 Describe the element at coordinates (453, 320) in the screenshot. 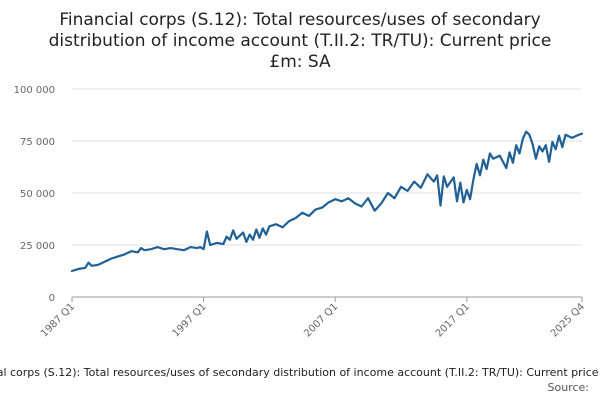

I see `x-tick-label: 2017 Q1` at that location.